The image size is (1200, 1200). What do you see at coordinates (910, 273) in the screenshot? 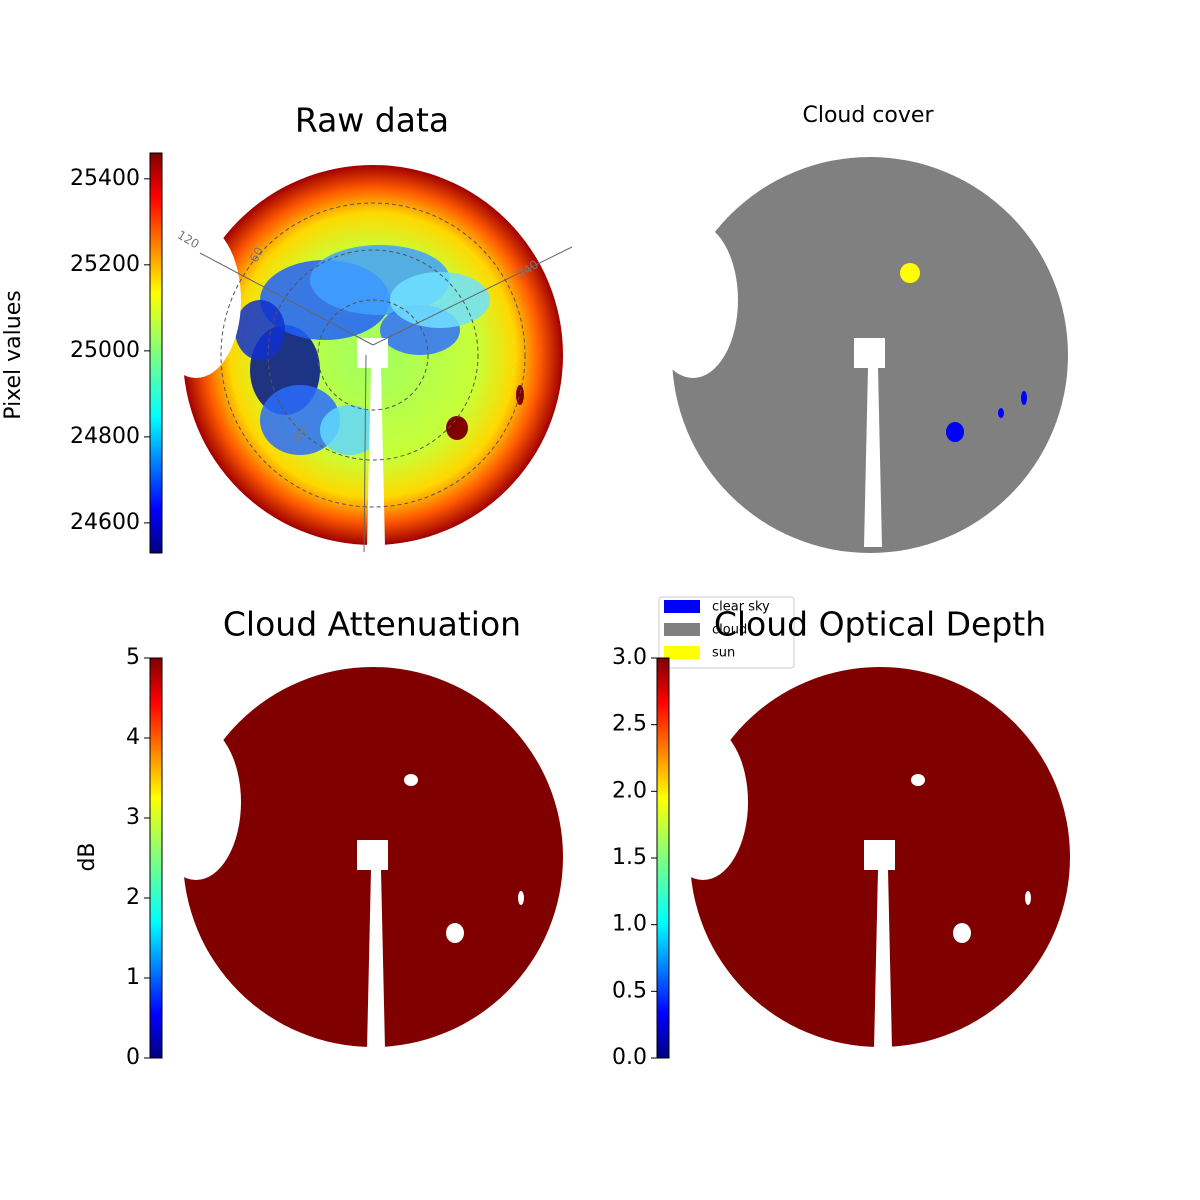
I see `sun-region` at bounding box center [910, 273].